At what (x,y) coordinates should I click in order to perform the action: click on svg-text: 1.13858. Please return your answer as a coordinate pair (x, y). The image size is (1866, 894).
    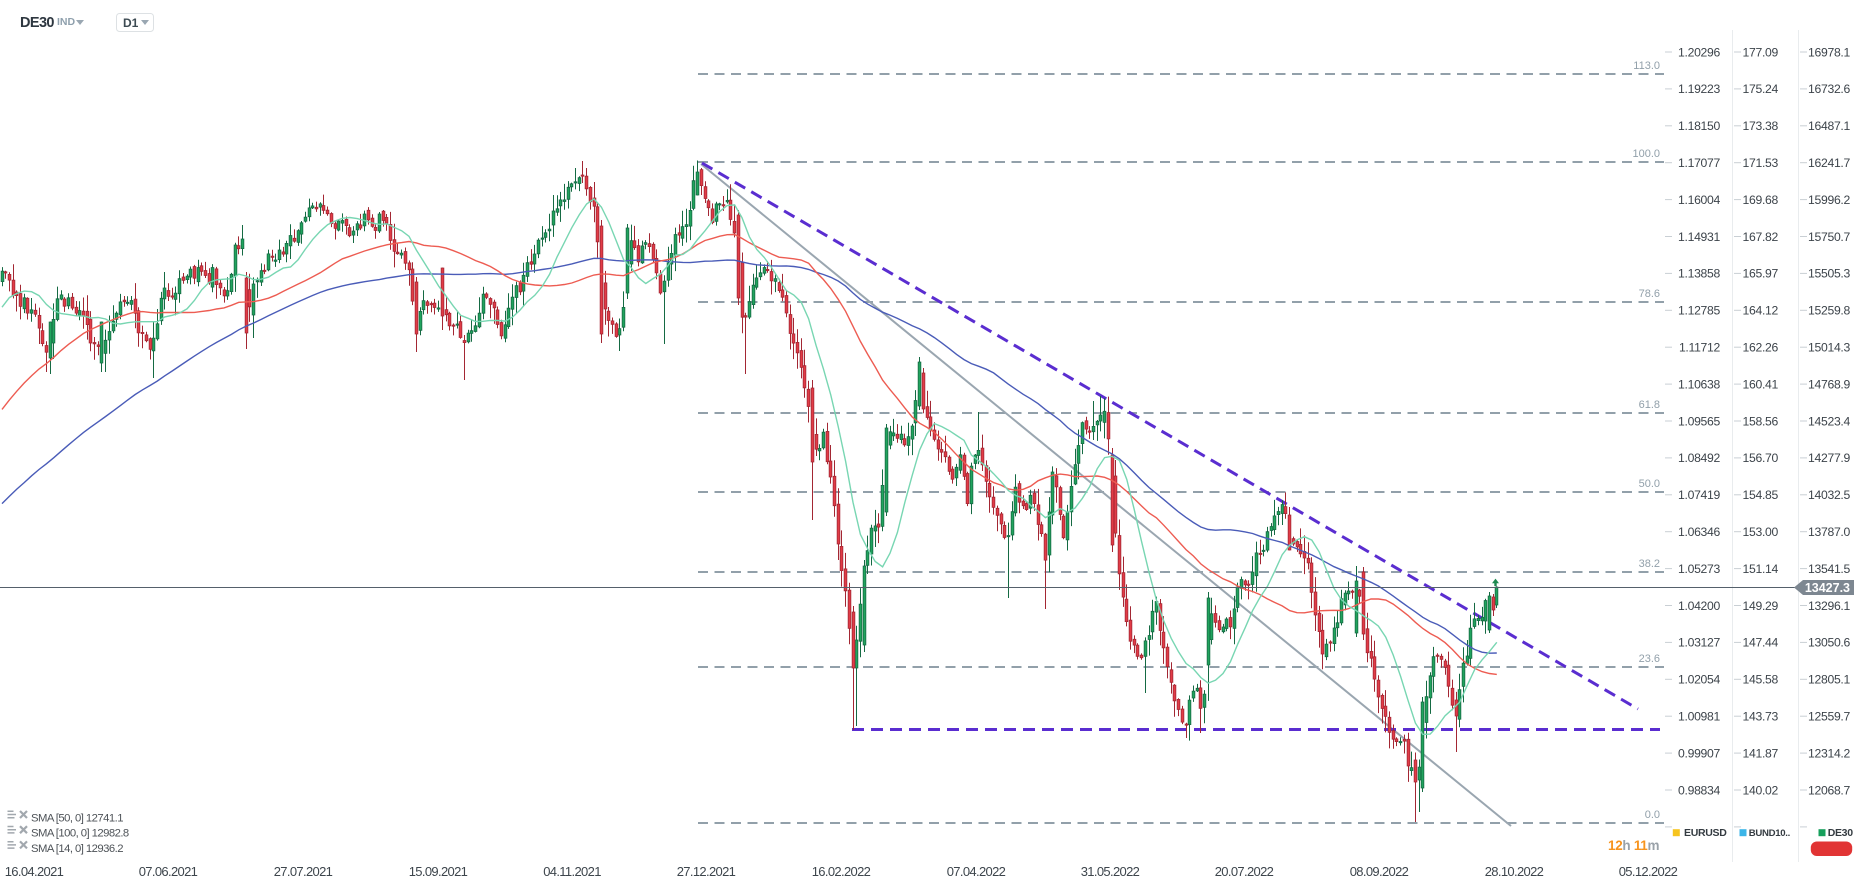
    Looking at the image, I should click on (1699, 274).